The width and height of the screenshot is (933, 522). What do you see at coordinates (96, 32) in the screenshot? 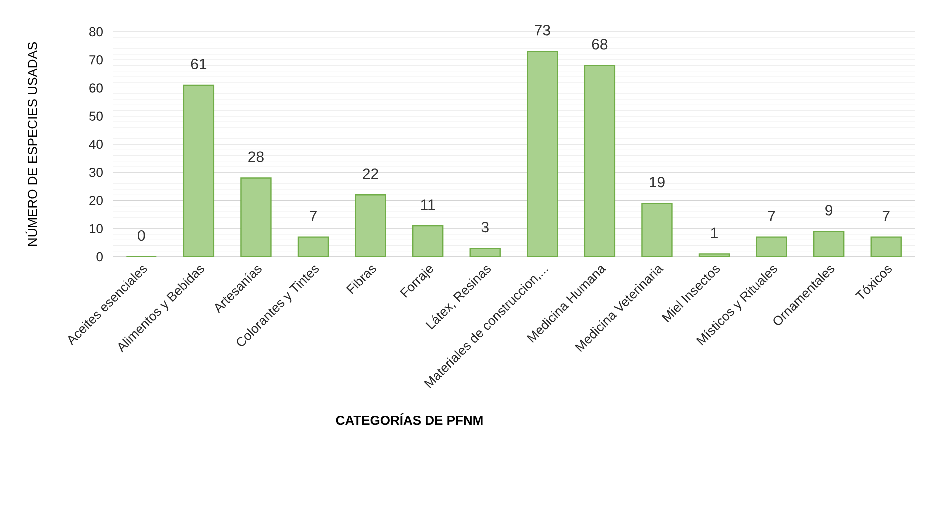
I see `y-tick-label: 80` at bounding box center [96, 32].